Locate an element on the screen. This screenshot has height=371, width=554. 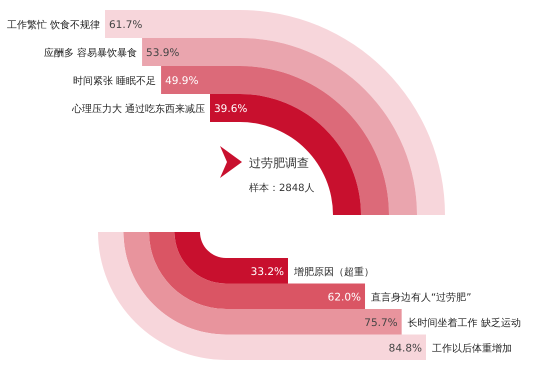
text: 样本：2848人 is located at coordinates (281, 188).